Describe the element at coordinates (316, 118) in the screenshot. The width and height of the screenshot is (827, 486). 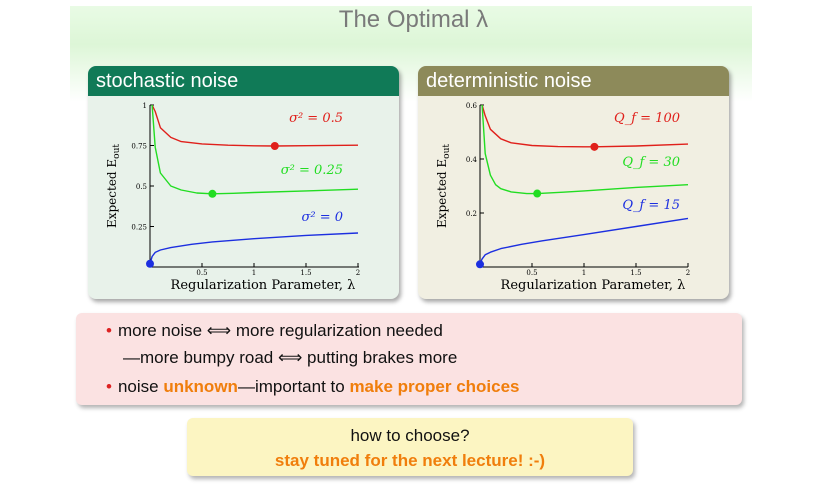
I see `series-label-1: σ² = 0.5` at that location.